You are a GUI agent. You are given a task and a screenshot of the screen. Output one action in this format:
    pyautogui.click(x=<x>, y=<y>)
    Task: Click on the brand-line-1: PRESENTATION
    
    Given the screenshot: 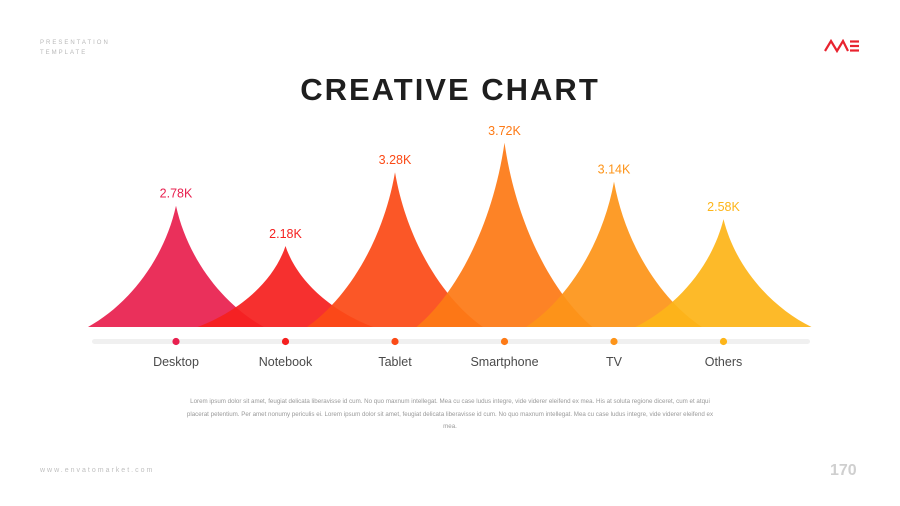 What is the action you would take?
    pyautogui.click(x=75, y=43)
    